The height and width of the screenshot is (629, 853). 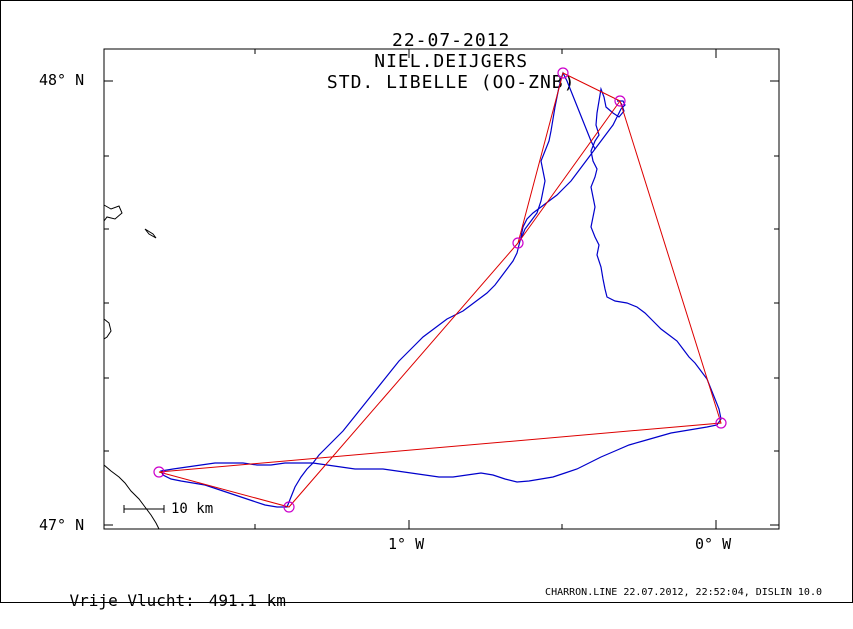 I want to click on lon-label-0w: 0° W, so click(x=713, y=544).